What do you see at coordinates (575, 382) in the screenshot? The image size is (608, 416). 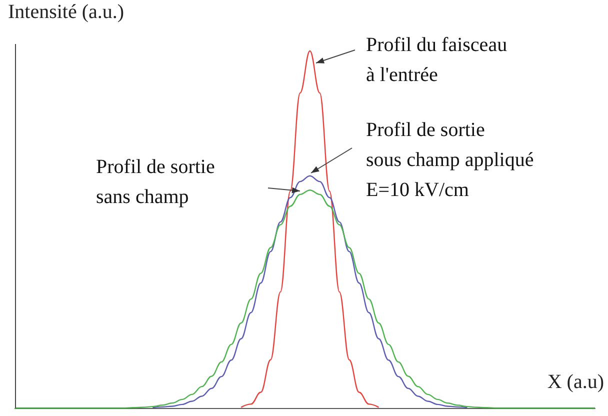 I see `x-axis-title: X (a.u)` at bounding box center [575, 382].